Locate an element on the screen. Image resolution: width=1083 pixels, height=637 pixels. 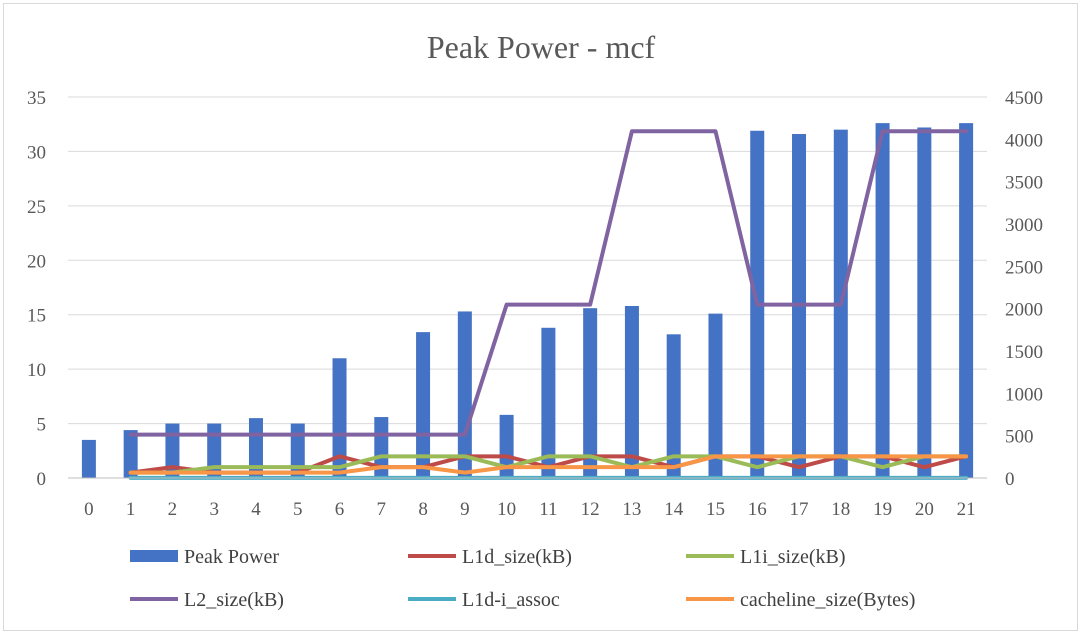
legend-label: L1i_size(kB) is located at coordinates (793, 557).